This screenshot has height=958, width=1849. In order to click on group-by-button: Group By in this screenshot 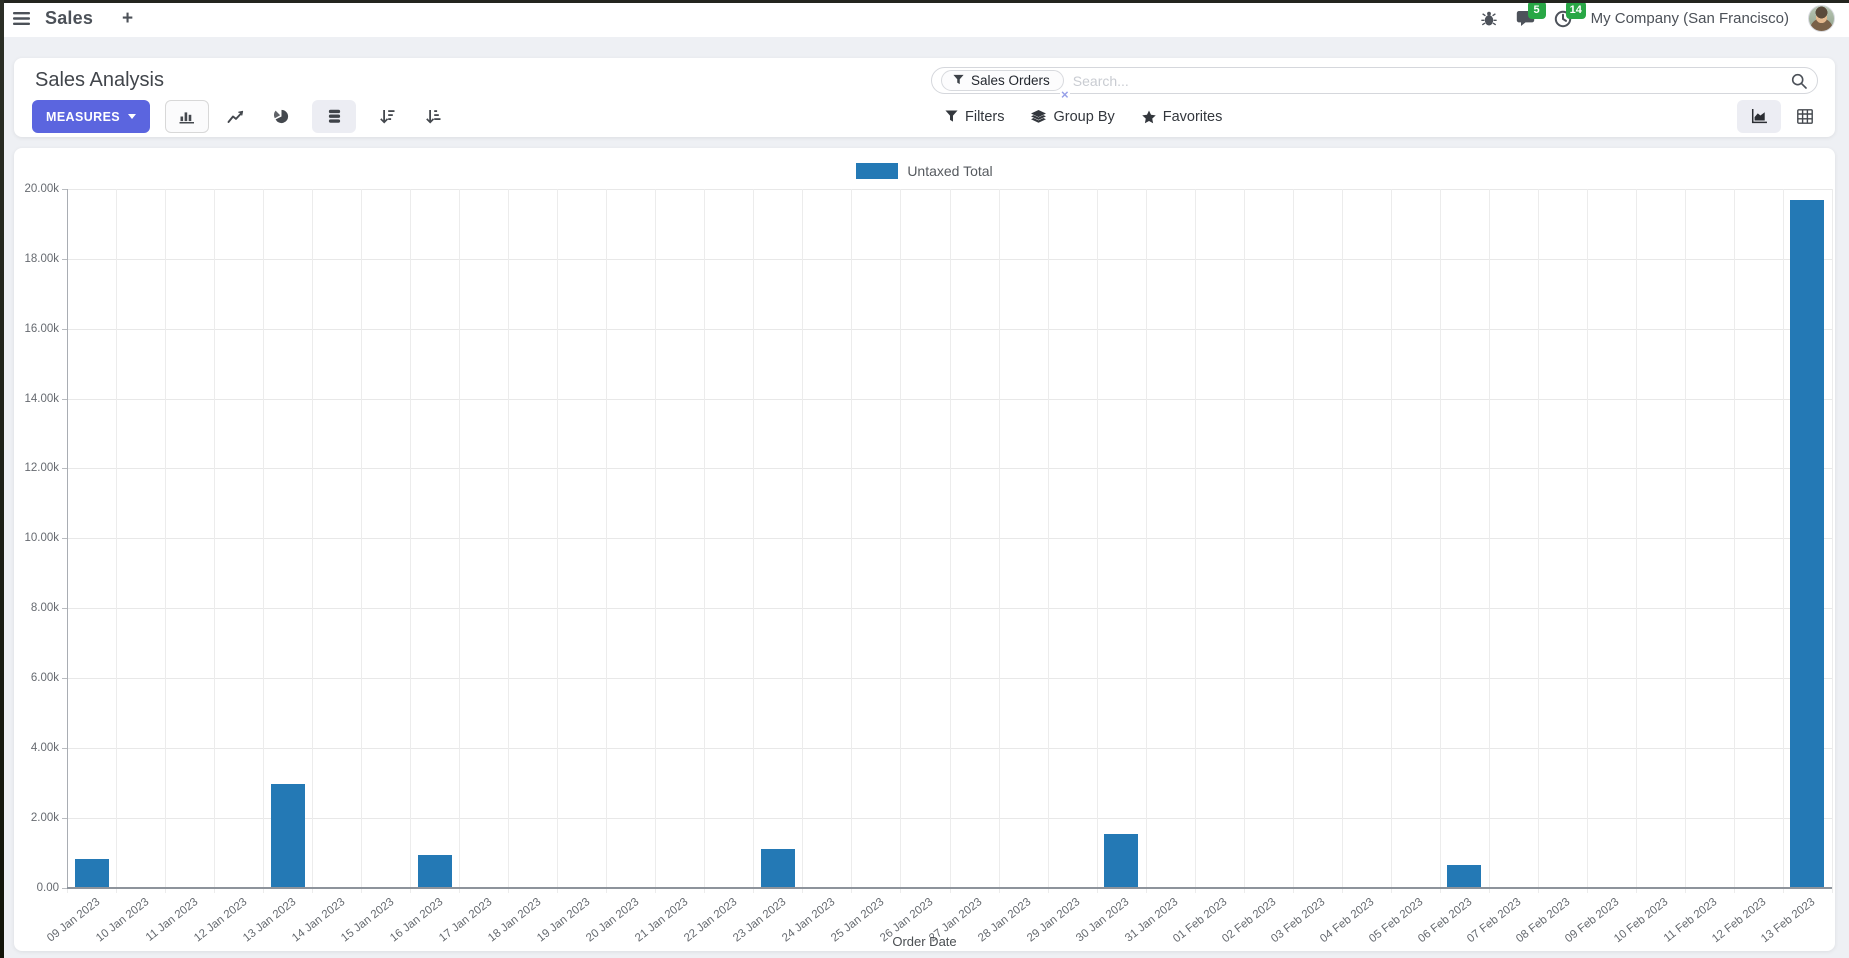, I will do `click(1073, 117)`.